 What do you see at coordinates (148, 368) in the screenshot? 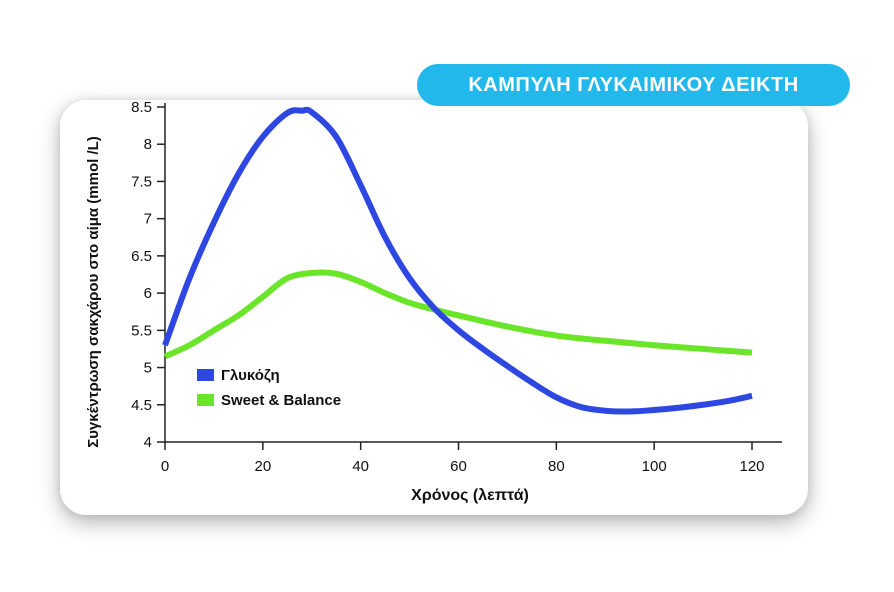
I see `y-tick-label: 5` at bounding box center [148, 368].